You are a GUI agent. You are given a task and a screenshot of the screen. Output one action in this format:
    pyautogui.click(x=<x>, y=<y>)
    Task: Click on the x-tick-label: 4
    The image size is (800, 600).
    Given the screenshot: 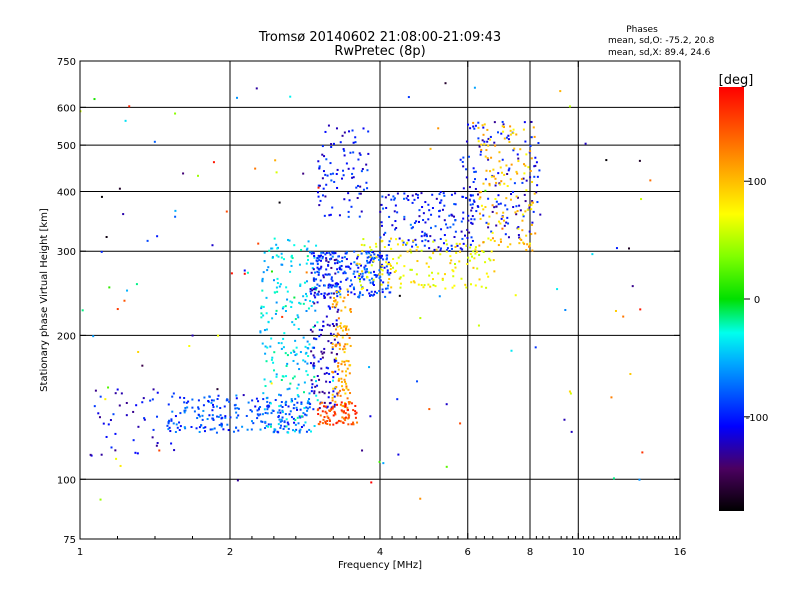 What is the action you would take?
    pyautogui.click(x=380, y=552)
    